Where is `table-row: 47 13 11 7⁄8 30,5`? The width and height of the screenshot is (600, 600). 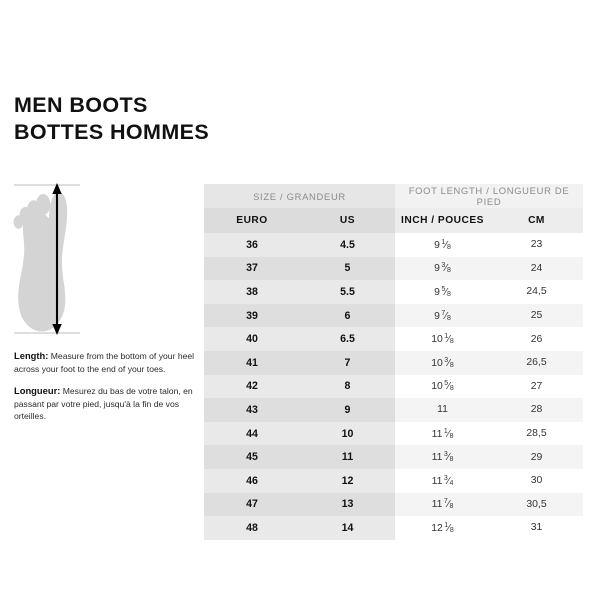
table-row: 47 13 11 7⁄8 30,5 is located at coordinates (393, 504).